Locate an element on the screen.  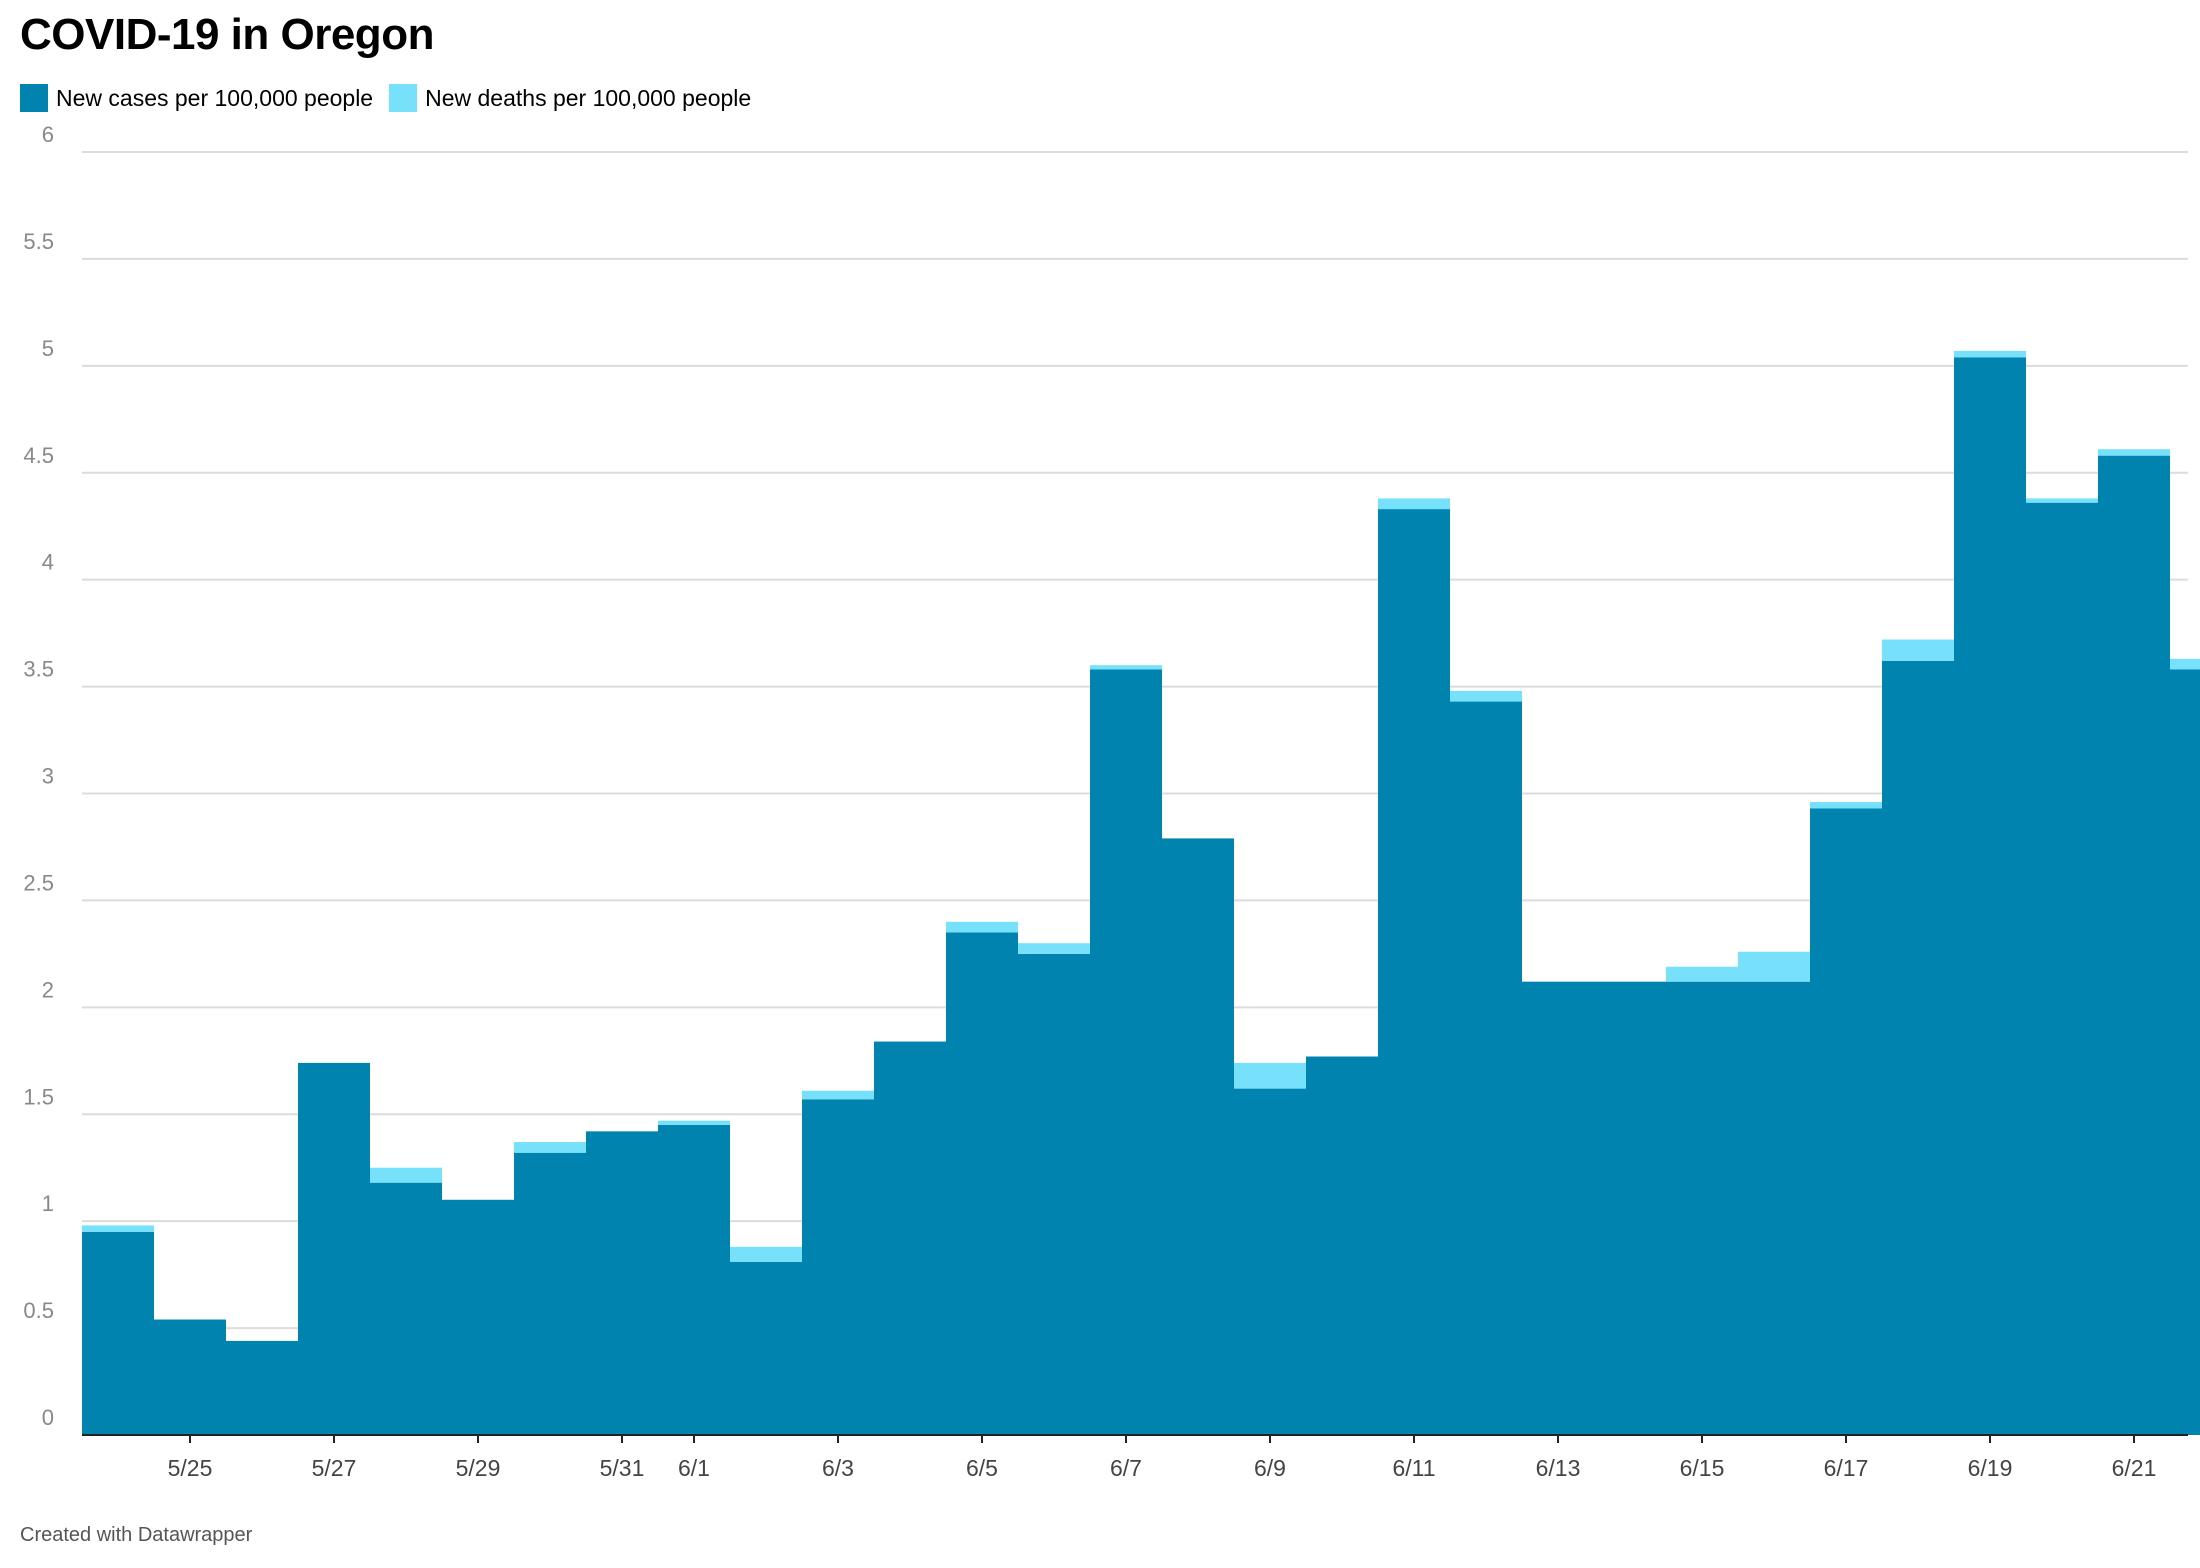
x-tick-label: 6/15 is located at coordinates (1702, 1468).